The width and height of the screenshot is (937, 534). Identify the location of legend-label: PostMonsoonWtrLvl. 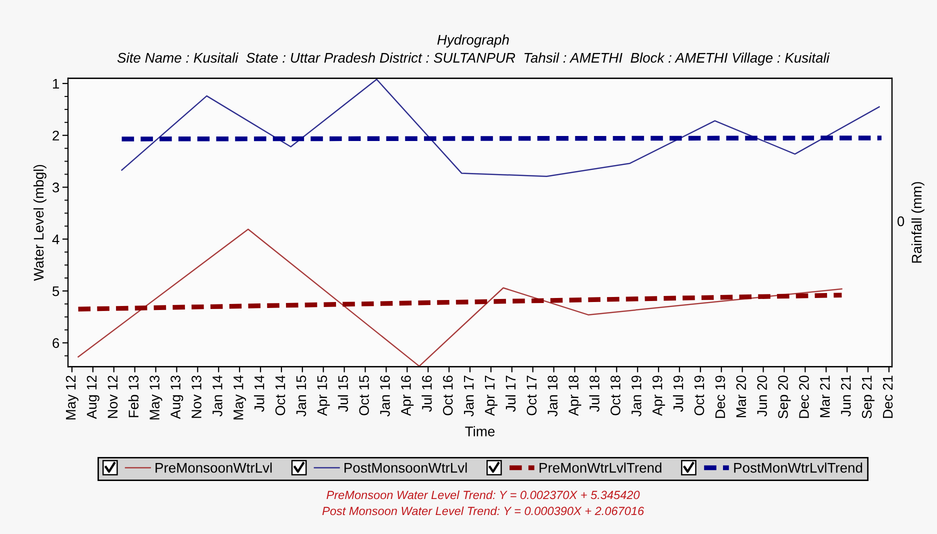
(405, 467).